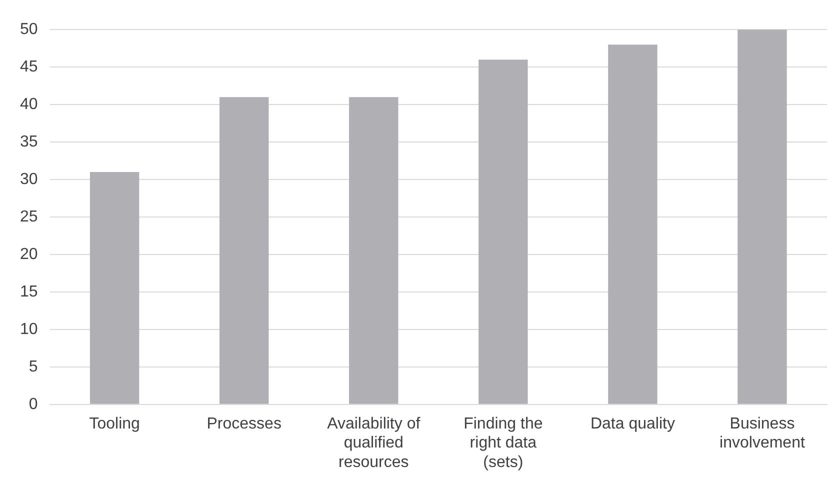 The height and width of the screenshot is (490, 839). Describe the element at coordinates (763, 433) in the screenshot. I see `x-tick-label: Business involvement` at that location.